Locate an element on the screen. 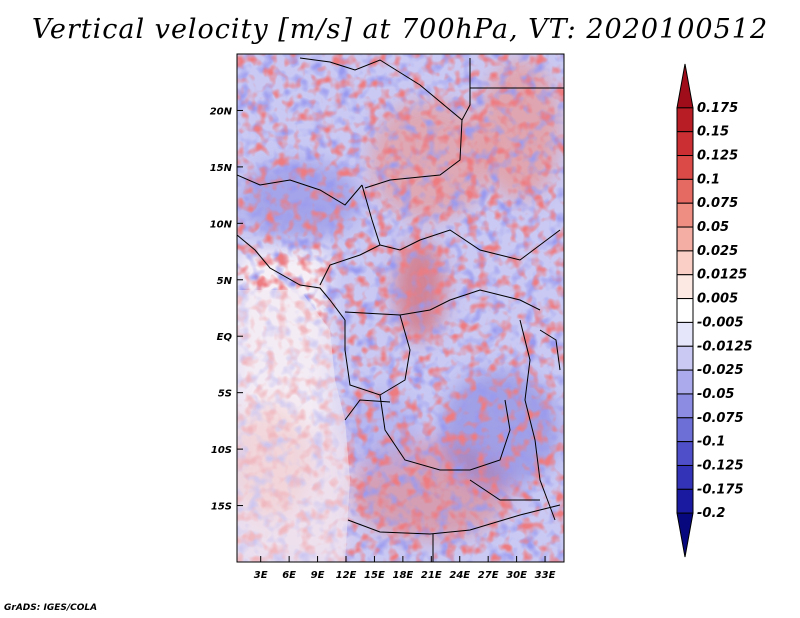  colorbar-label: 0.125 is located at coordinates (717, 156).